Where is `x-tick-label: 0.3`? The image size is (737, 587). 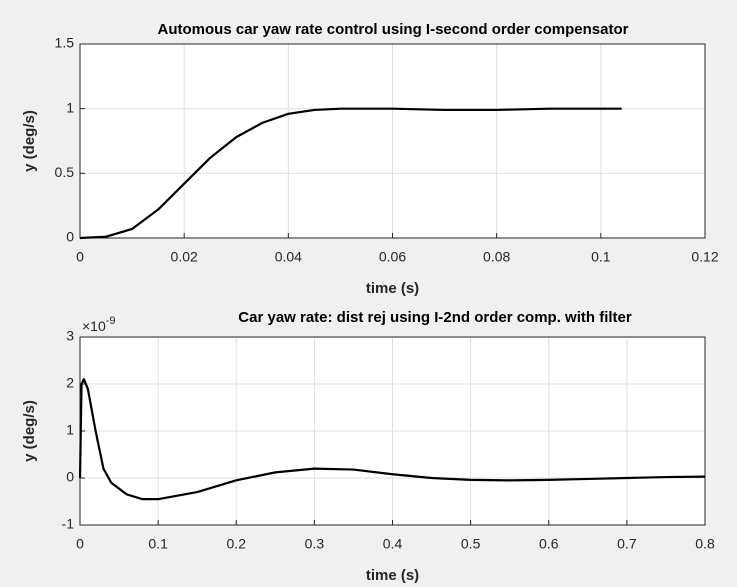
x-tick-label: 0.3 is located at coordinates (315, 544).